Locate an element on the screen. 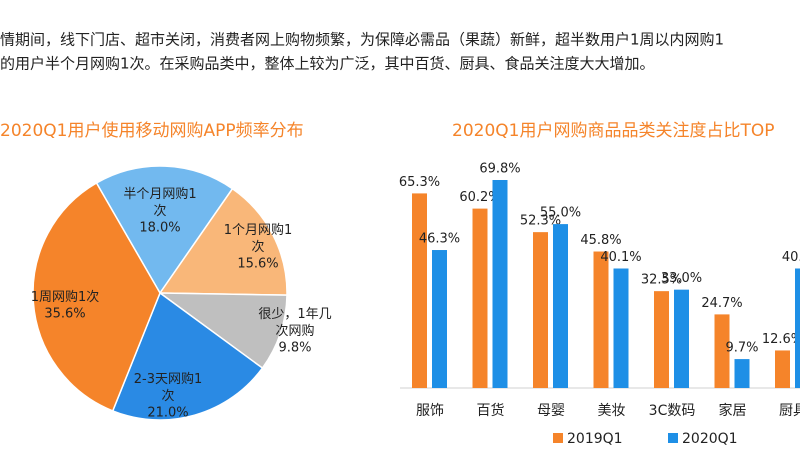  slice-value: 18.0% is located at coordinates (159, 228).